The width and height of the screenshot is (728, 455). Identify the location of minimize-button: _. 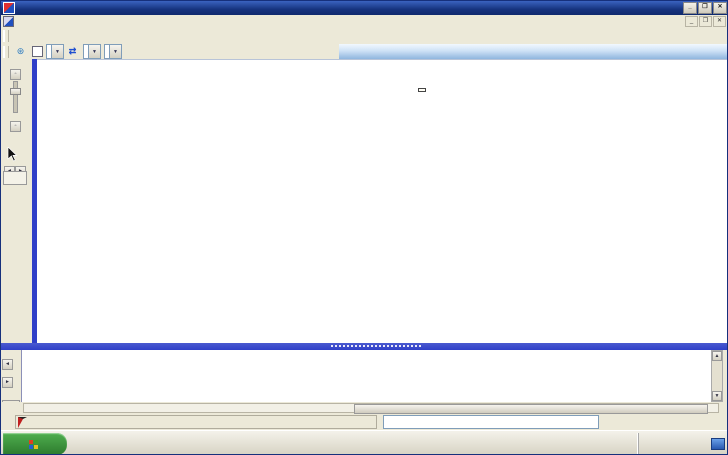
(690, 8).